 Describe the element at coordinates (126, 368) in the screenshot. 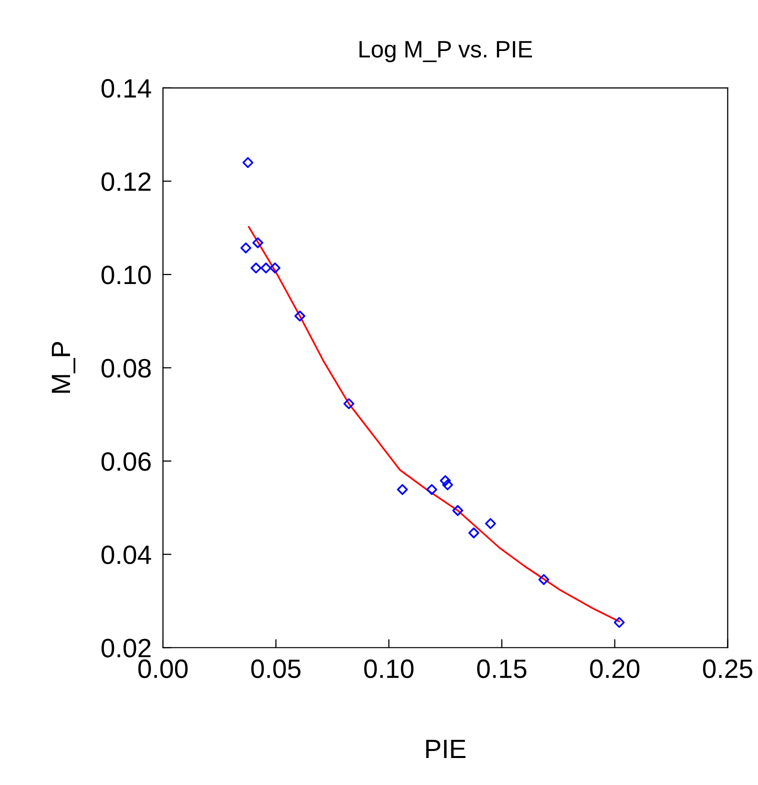

I see `y-tick-label: 0.08` at that location.